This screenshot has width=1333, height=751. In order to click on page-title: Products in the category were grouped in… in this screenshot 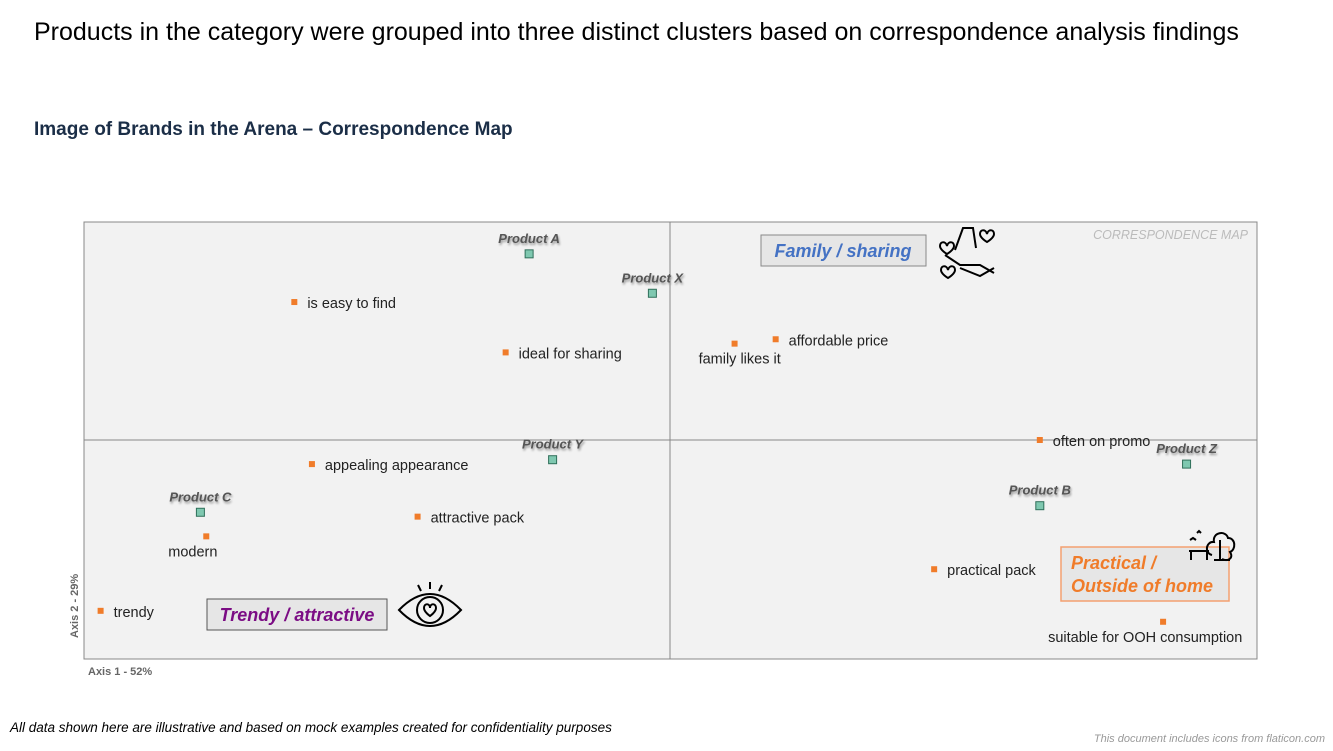, I will do `click(636, 32)`.